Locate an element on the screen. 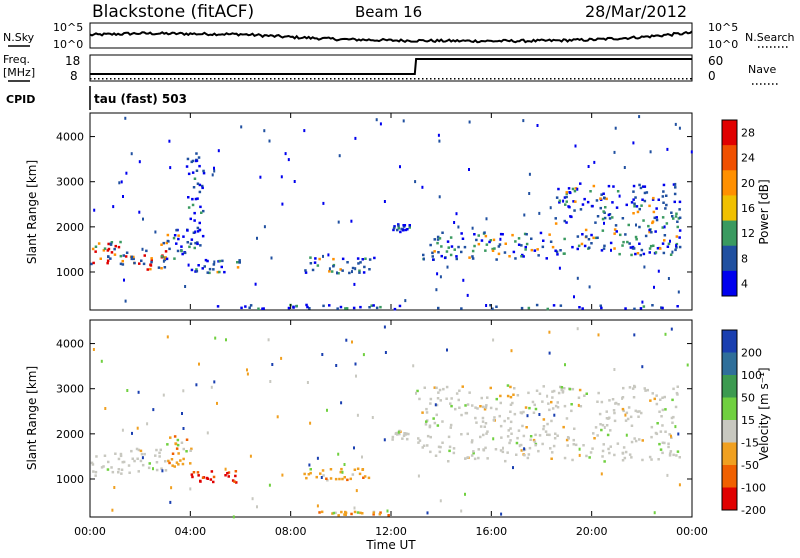 The image size is (800, 558). x-tick-label: 16:00 is located at coordinates (491, 531).